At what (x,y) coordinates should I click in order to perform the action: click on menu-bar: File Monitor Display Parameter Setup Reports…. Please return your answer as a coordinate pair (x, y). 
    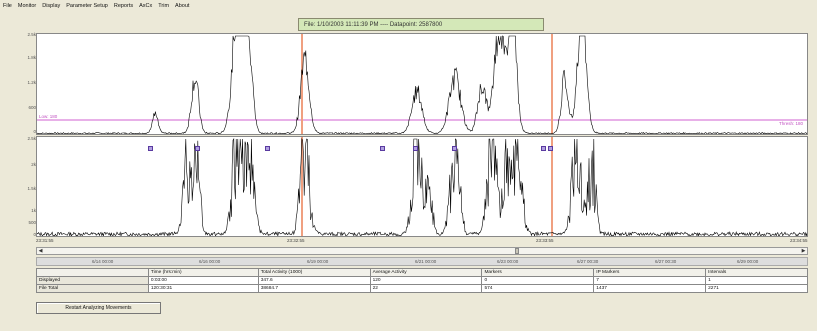
    Looking at the image, I should click on (408, 6).